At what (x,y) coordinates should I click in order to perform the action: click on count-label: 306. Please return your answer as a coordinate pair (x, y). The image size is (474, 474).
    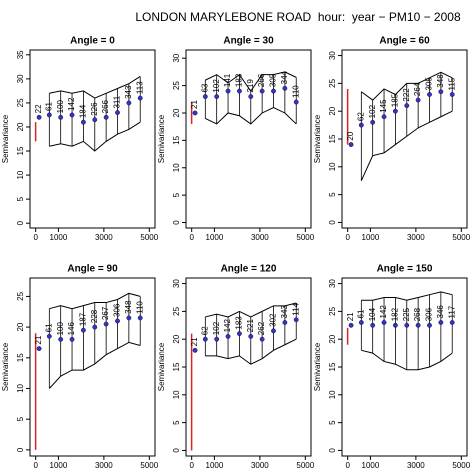
    Looking at the image, I should click on (117, 310).